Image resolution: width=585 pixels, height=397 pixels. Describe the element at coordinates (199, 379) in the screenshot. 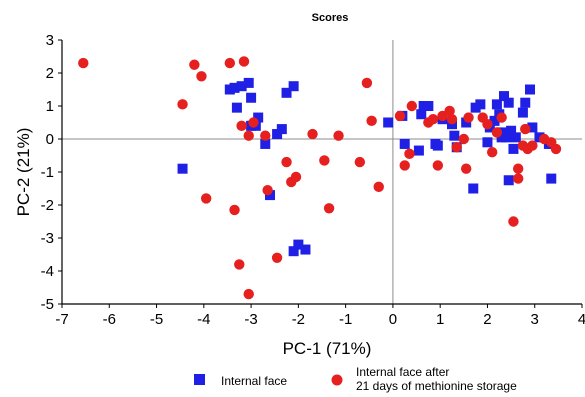

I see `legend-marker-internal-face` at that location.